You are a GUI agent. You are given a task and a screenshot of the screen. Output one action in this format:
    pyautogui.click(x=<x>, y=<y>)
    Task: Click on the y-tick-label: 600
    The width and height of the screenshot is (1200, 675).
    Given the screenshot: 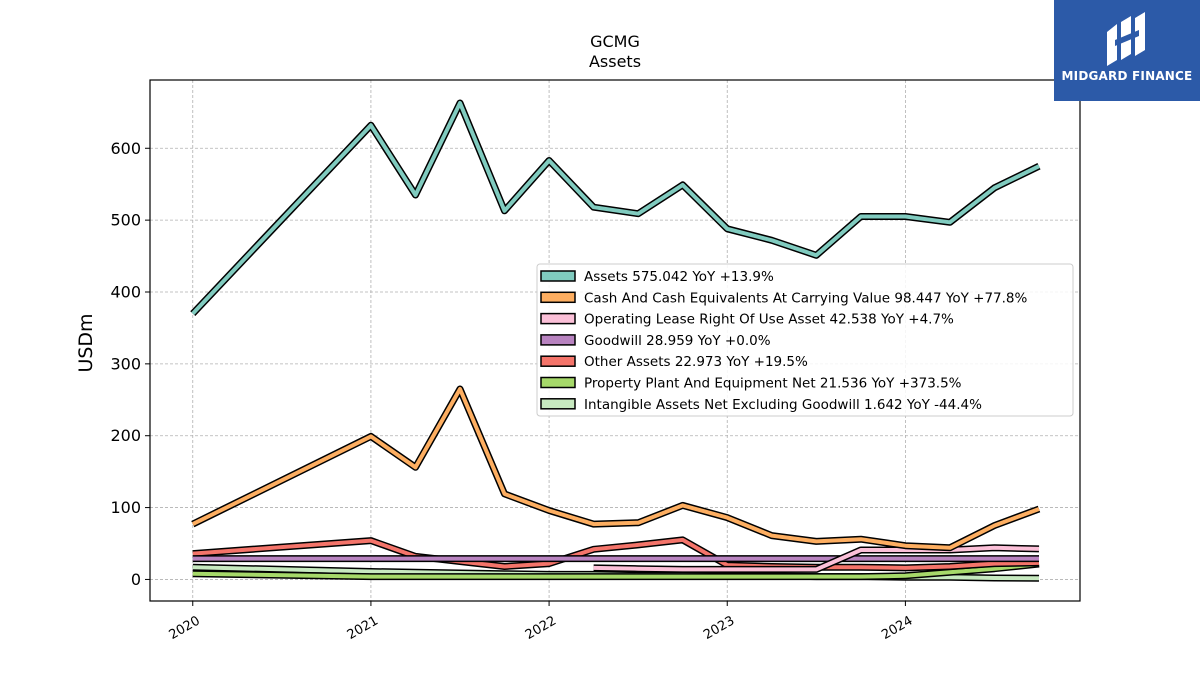 What is the action you would take?
    pyautogui.click(x=125, y=148)
    